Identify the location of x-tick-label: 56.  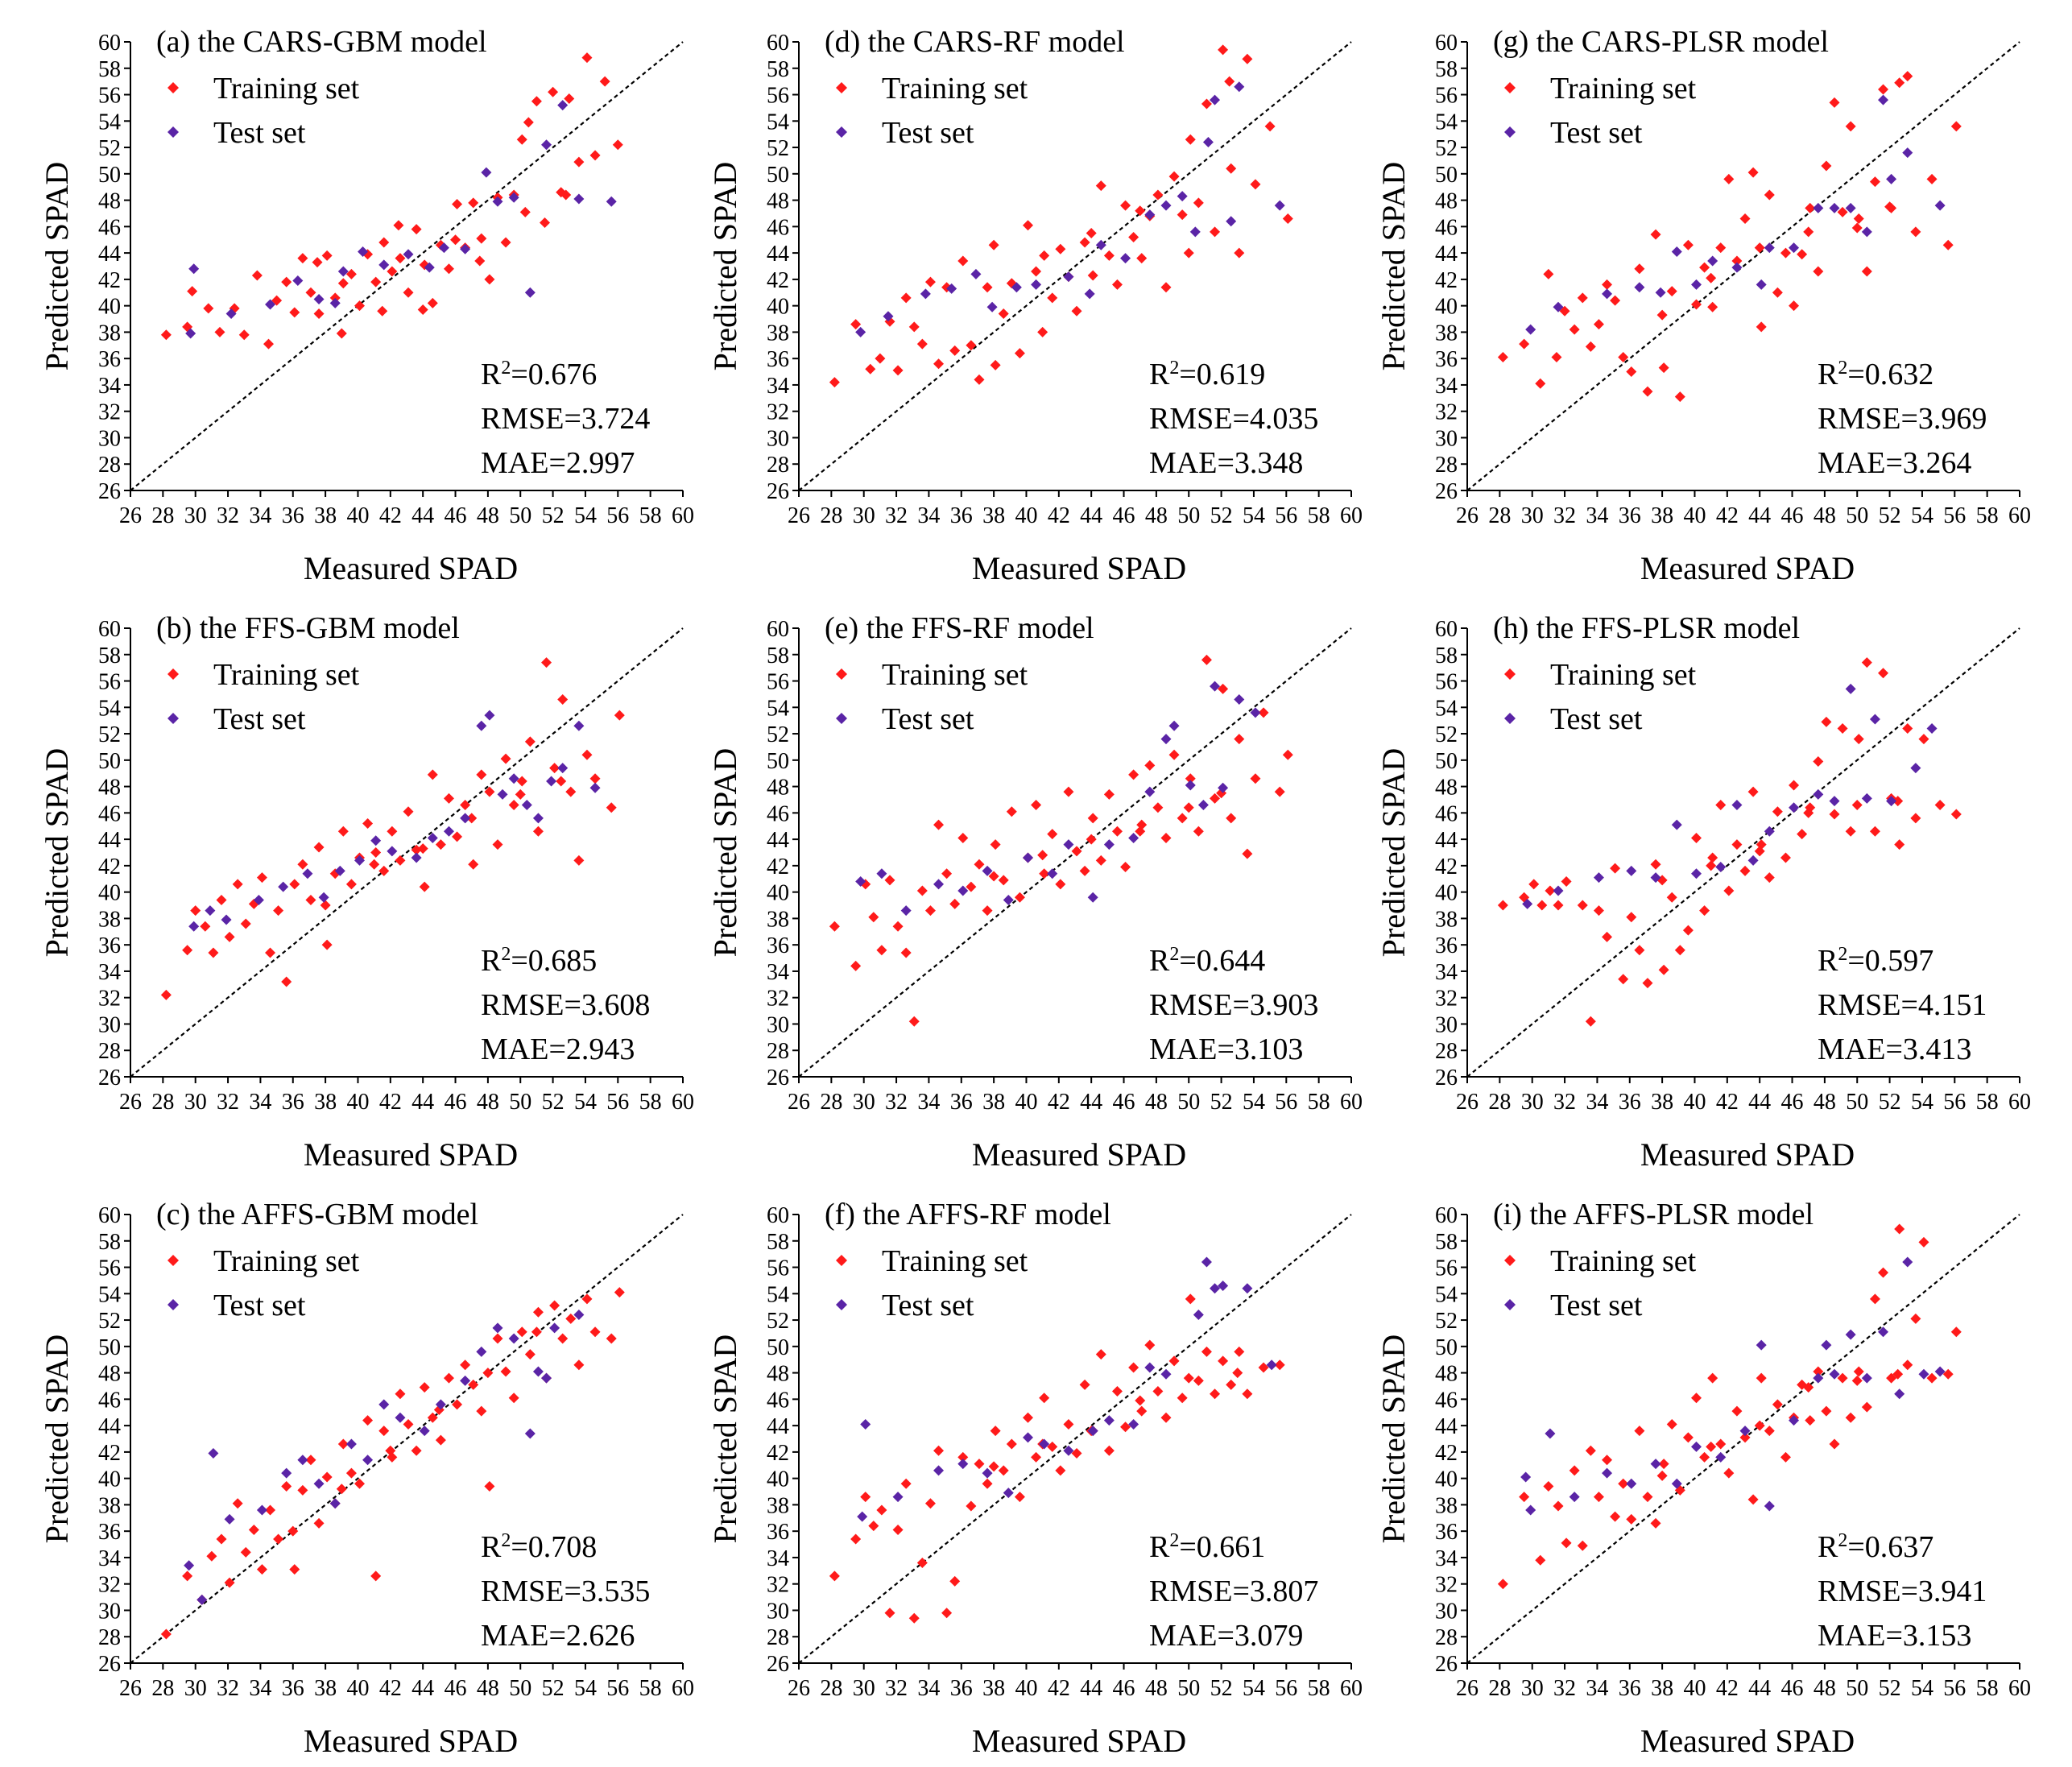
(1286, 1102).